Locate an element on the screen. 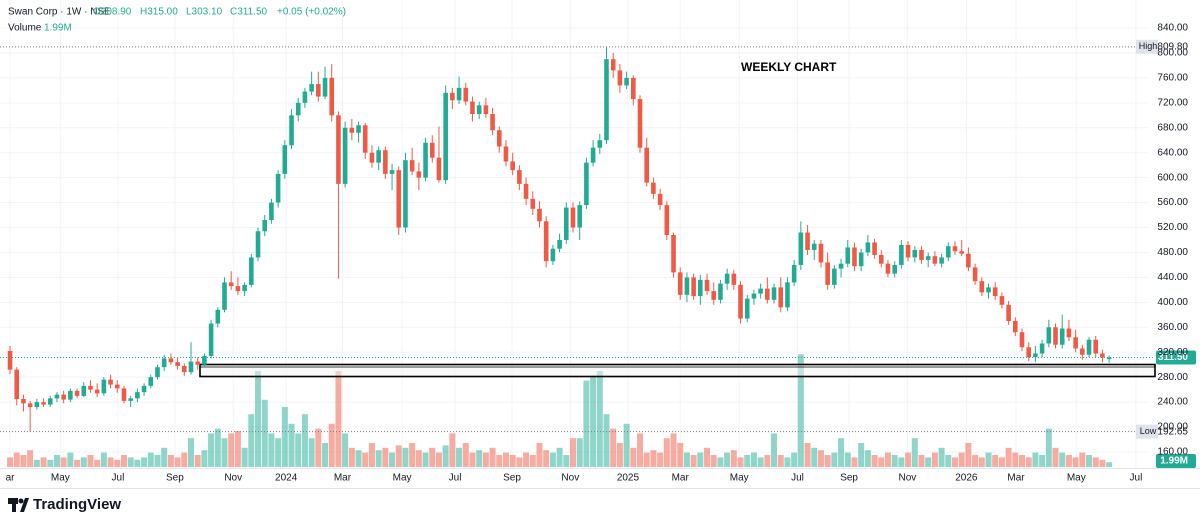 The width and height of the screenshot is (1200, 525). y-tick-label: 560.00 is located at coordinates (1172, 202).